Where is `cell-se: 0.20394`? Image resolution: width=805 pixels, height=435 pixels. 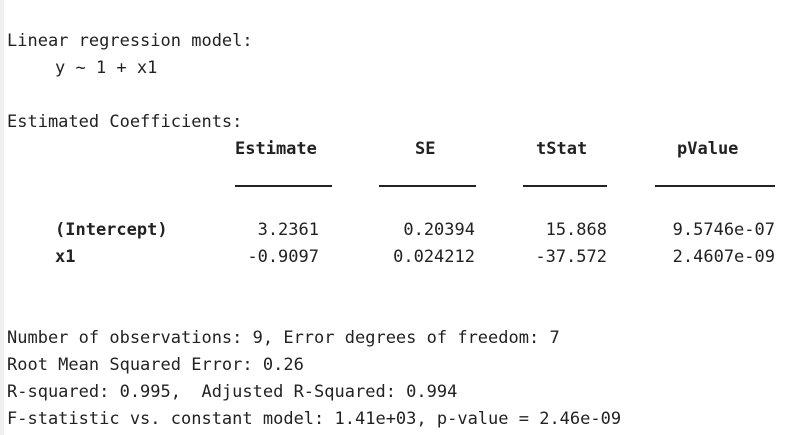 cell-se: 0.20394 is located at coordinates (439, 230).